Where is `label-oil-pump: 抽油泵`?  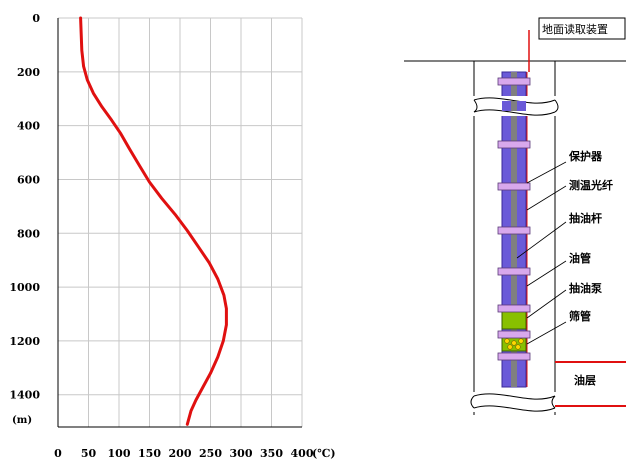 label-oil-pump: 抽油泵 is located at coordinates (585, 288).